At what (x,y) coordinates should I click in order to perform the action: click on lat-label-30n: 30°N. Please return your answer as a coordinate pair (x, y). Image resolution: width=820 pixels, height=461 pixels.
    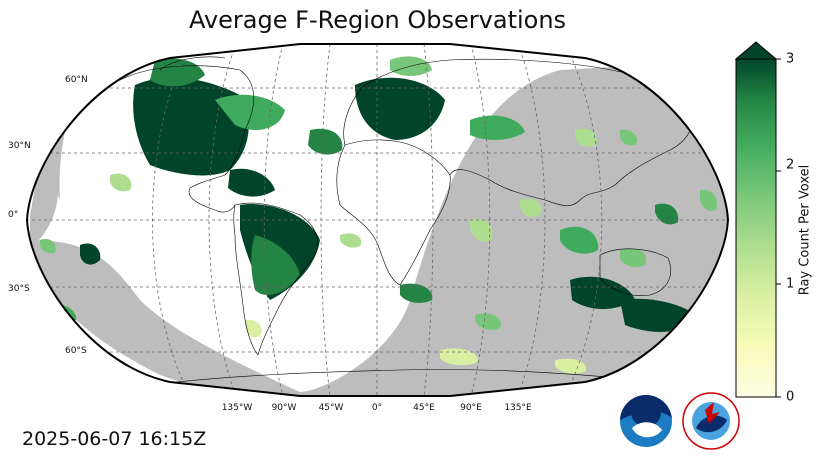
    Looking at the image, I should click on (19, 146).